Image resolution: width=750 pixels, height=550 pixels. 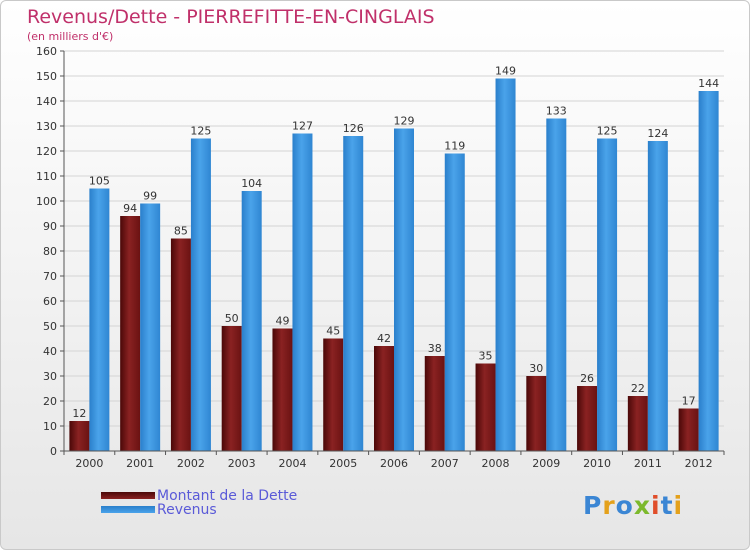 What do you see at coordinates (445, 463) in the screenshot?
I see `x-tick-label: 2007` at bounding box center [445, 463].